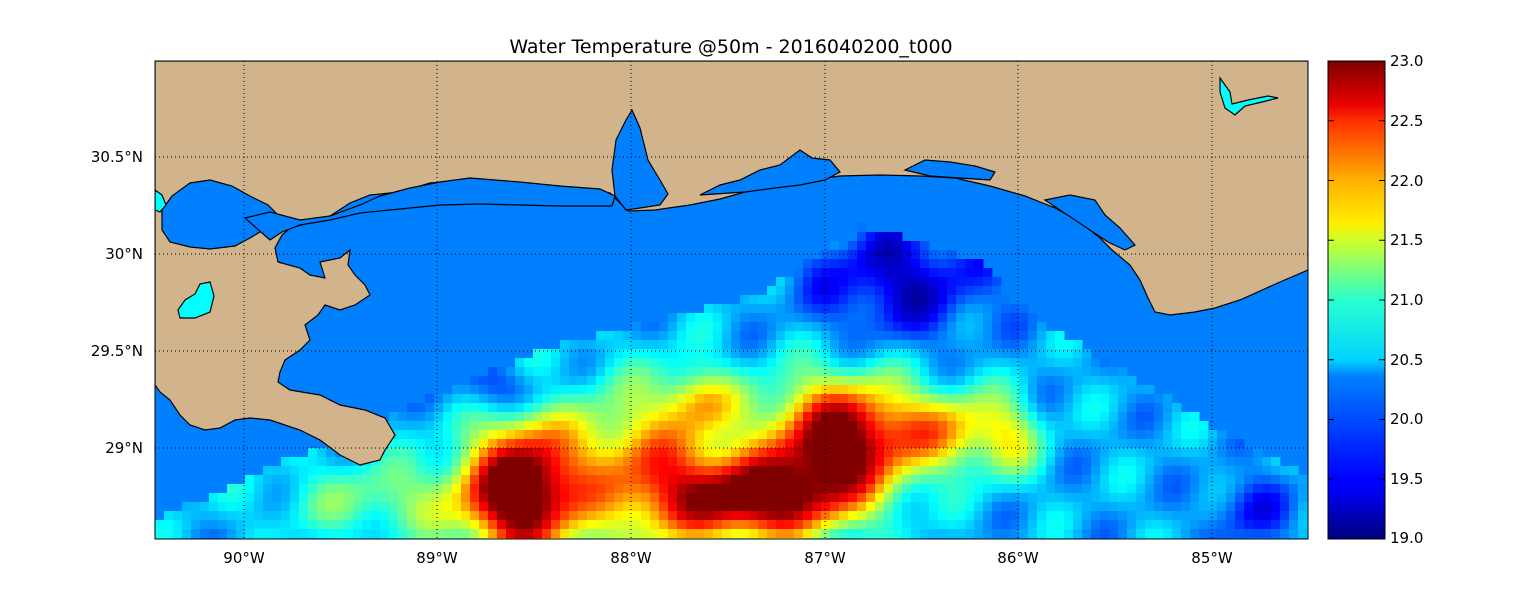  What do you see at coordinates (244, 558) in the screenshot?
I see `lon-tick-label: 90°W` at bounding box center [244, 558].